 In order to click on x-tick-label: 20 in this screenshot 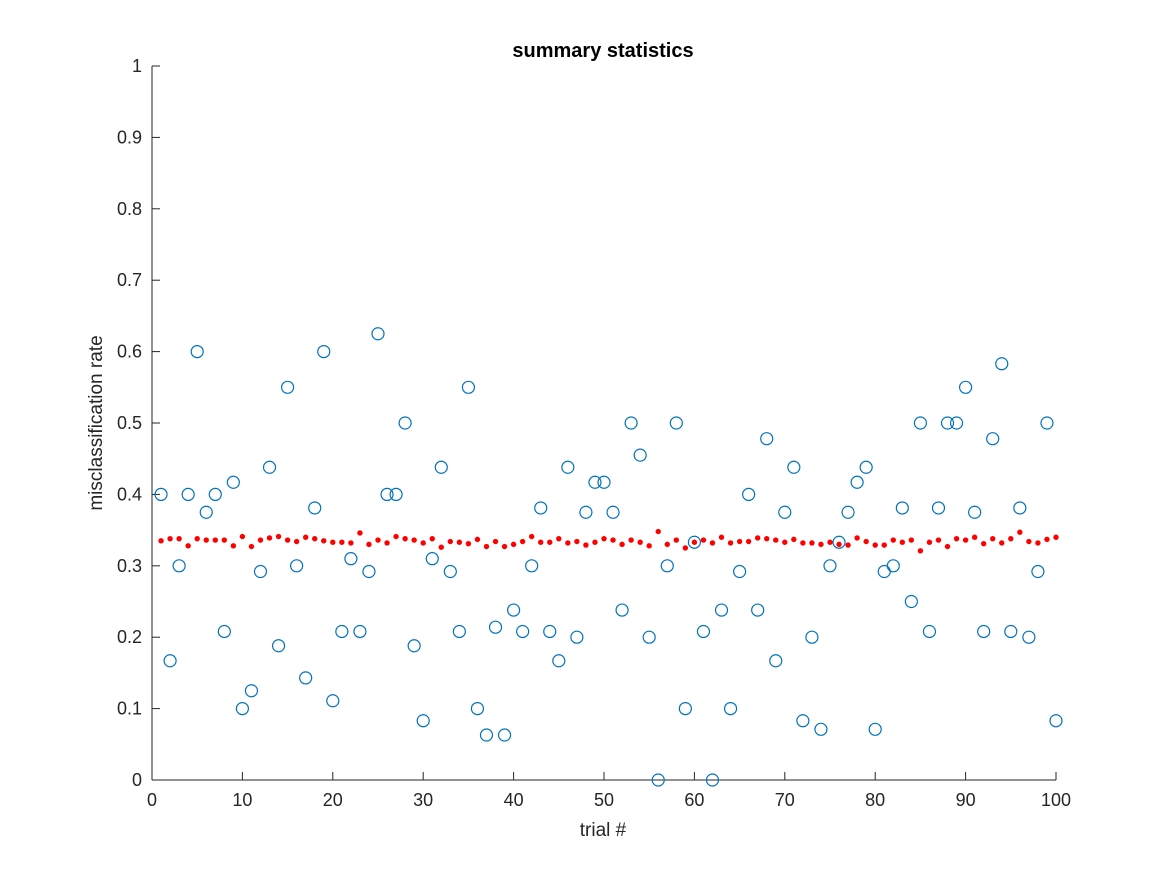, I will do `click(333, 800)`.